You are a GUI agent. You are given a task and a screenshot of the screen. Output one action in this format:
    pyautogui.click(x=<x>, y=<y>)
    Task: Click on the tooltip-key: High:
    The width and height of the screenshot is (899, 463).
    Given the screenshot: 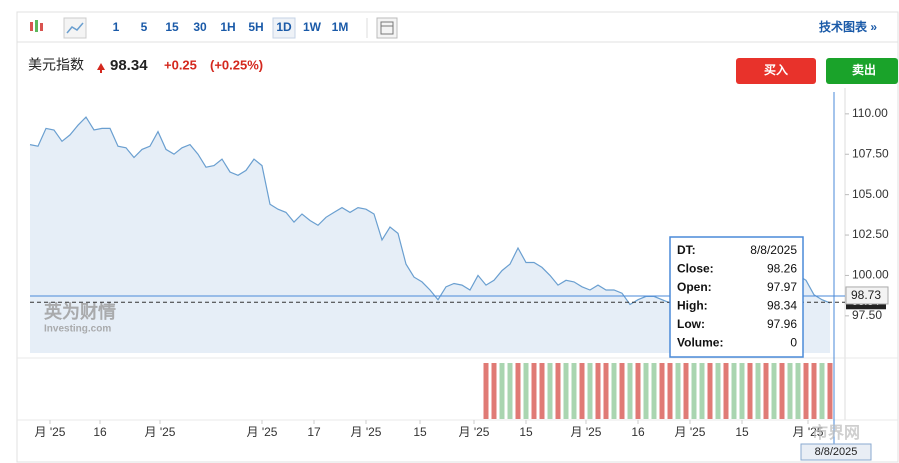 What is the action you would take?
    pyautogui.click(x=692, y=306)
    